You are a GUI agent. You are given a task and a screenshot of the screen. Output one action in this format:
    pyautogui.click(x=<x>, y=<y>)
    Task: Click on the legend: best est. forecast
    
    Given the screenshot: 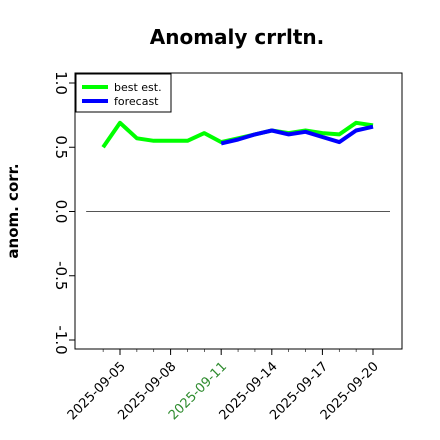 What is the action you would take?
    pyautogui.click(x=123, y=93)
    